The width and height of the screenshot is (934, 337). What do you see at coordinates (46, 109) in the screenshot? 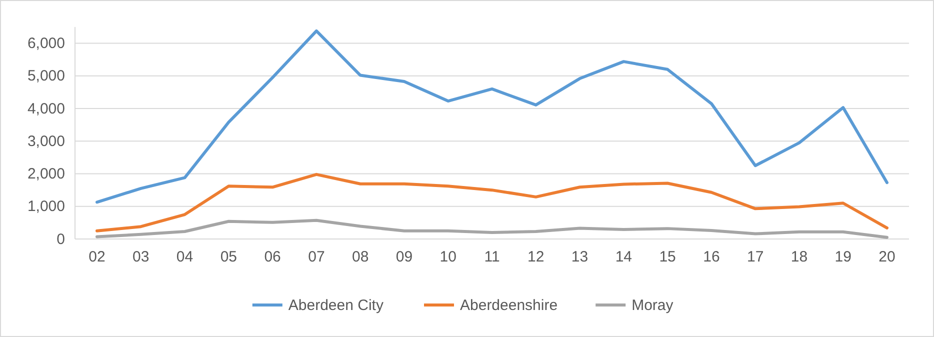
I see `y-tick-label: 4,000` at bounding box center [46, 109].